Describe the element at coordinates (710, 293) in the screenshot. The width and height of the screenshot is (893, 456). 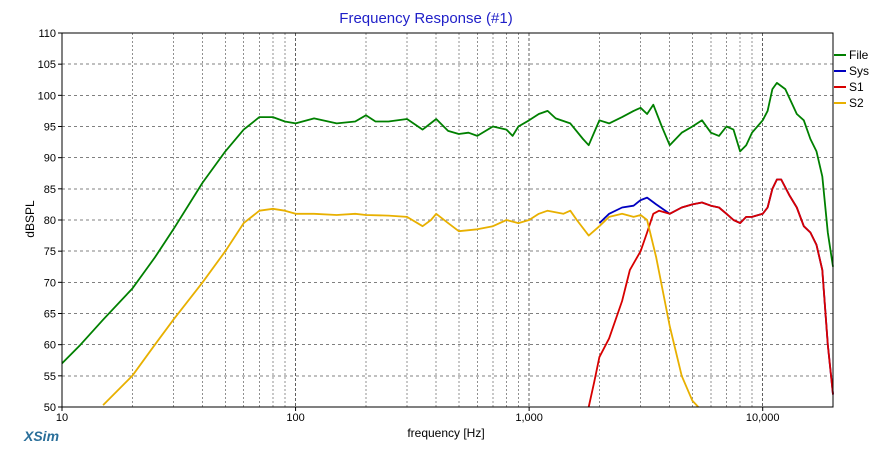
I see `series-line-s1` at that location.